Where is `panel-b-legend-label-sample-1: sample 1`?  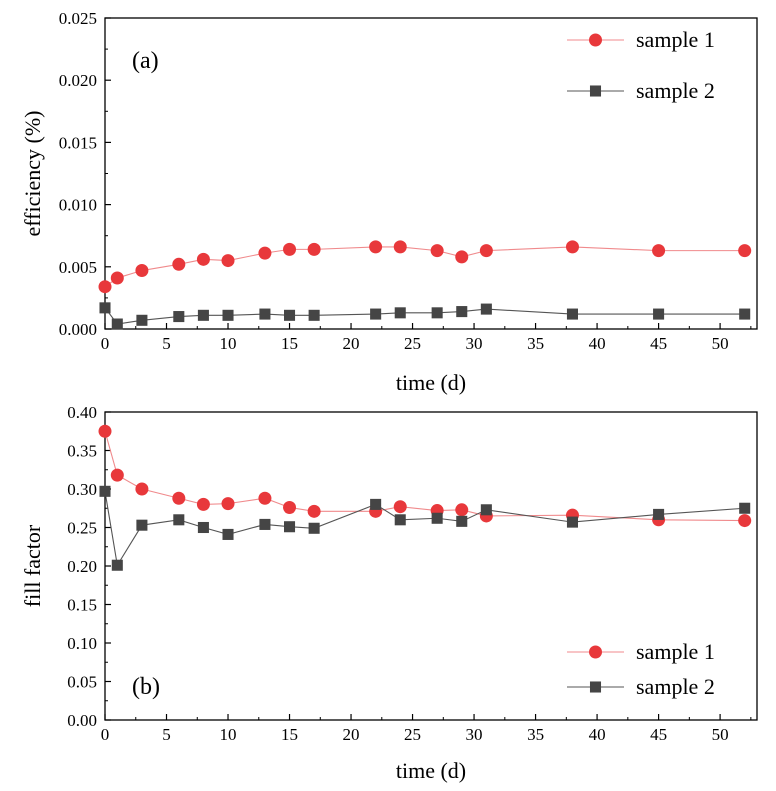 panel-b-legend-label-sample-1: sample 1 is located at coordinates (675, 651).